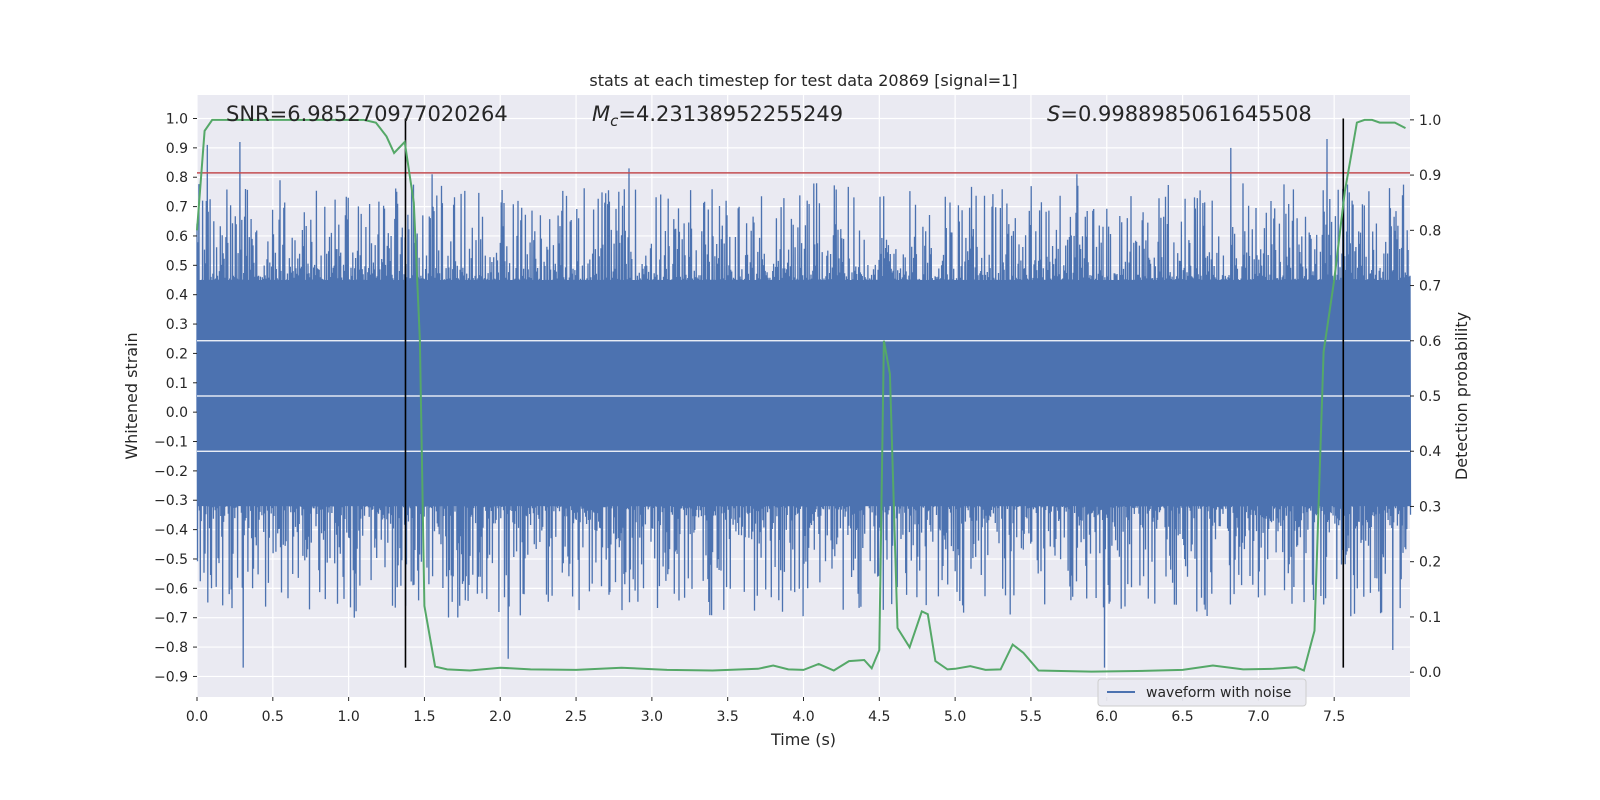 The image size is (1600, 800). Describe the element at coordinates (1107, 717) in the screenshot. I see `x-tick-label: 6.0` at that location.